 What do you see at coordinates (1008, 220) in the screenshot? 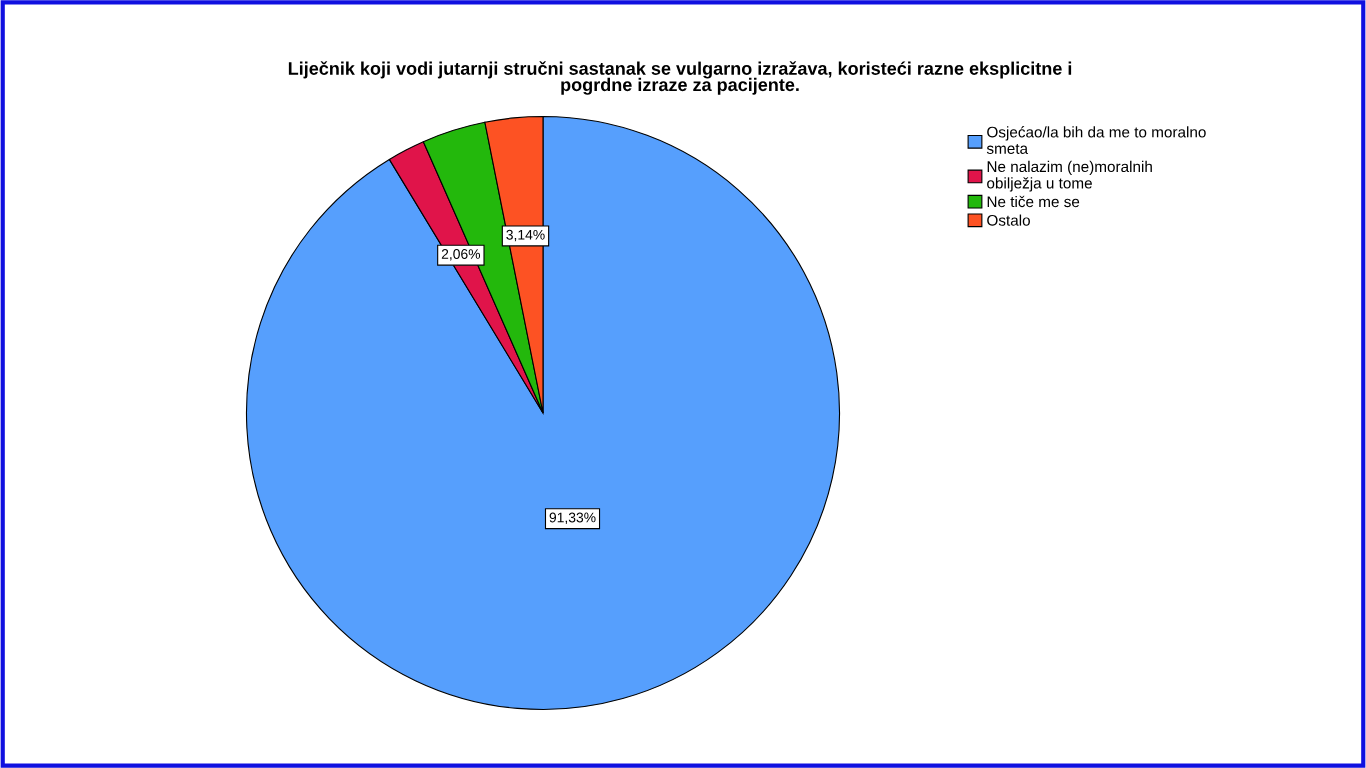
I see `legend-label: Ostalo` at bounding box center [1008, 220].